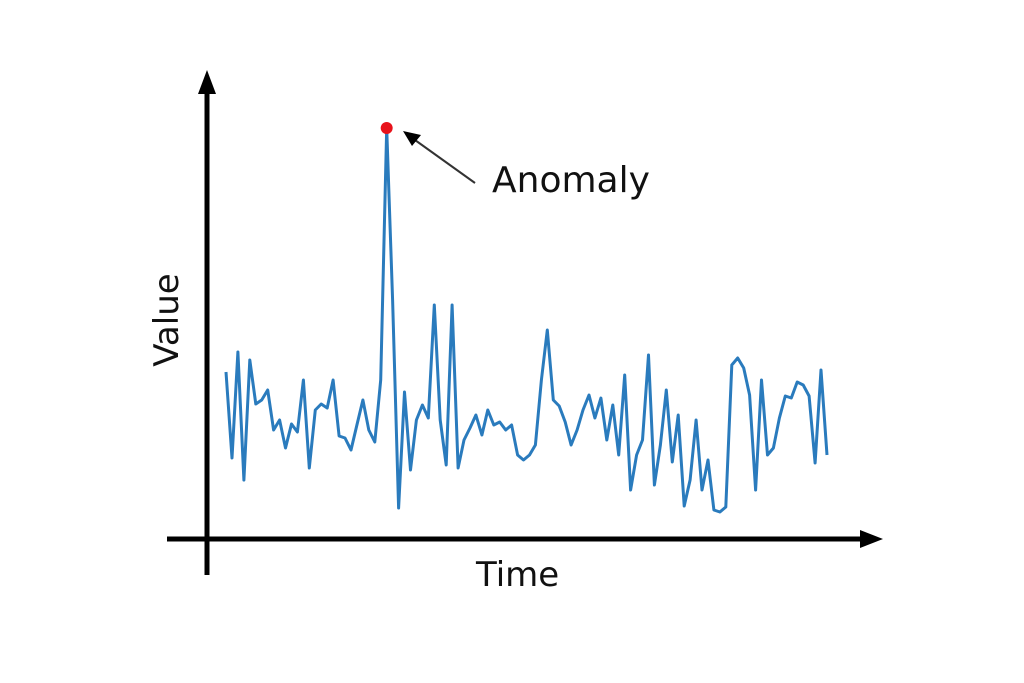 The height and width of the screenshot is (683, 1024). I want to click on anomaly-marker, so click(386, 128).